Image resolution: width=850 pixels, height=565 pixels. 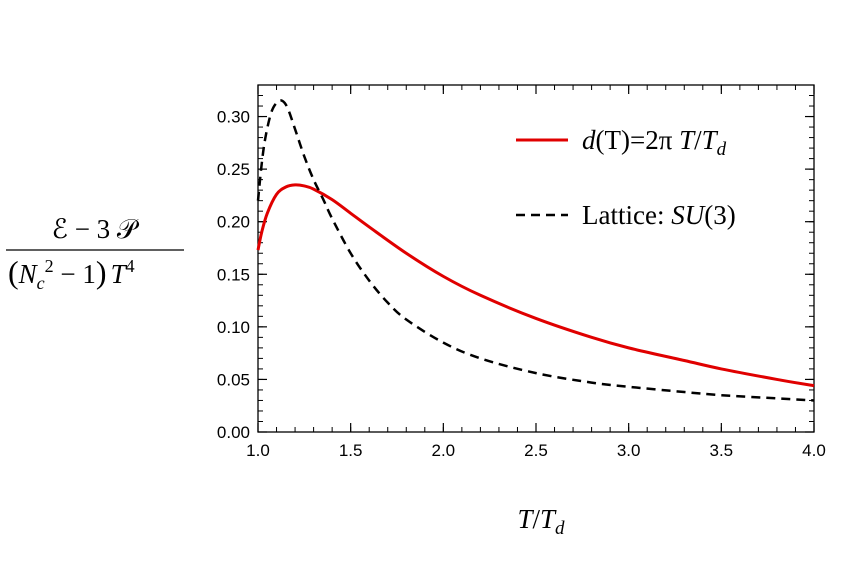 I want to click on y-tick-label: 0.00, so click(x=233, y=432).